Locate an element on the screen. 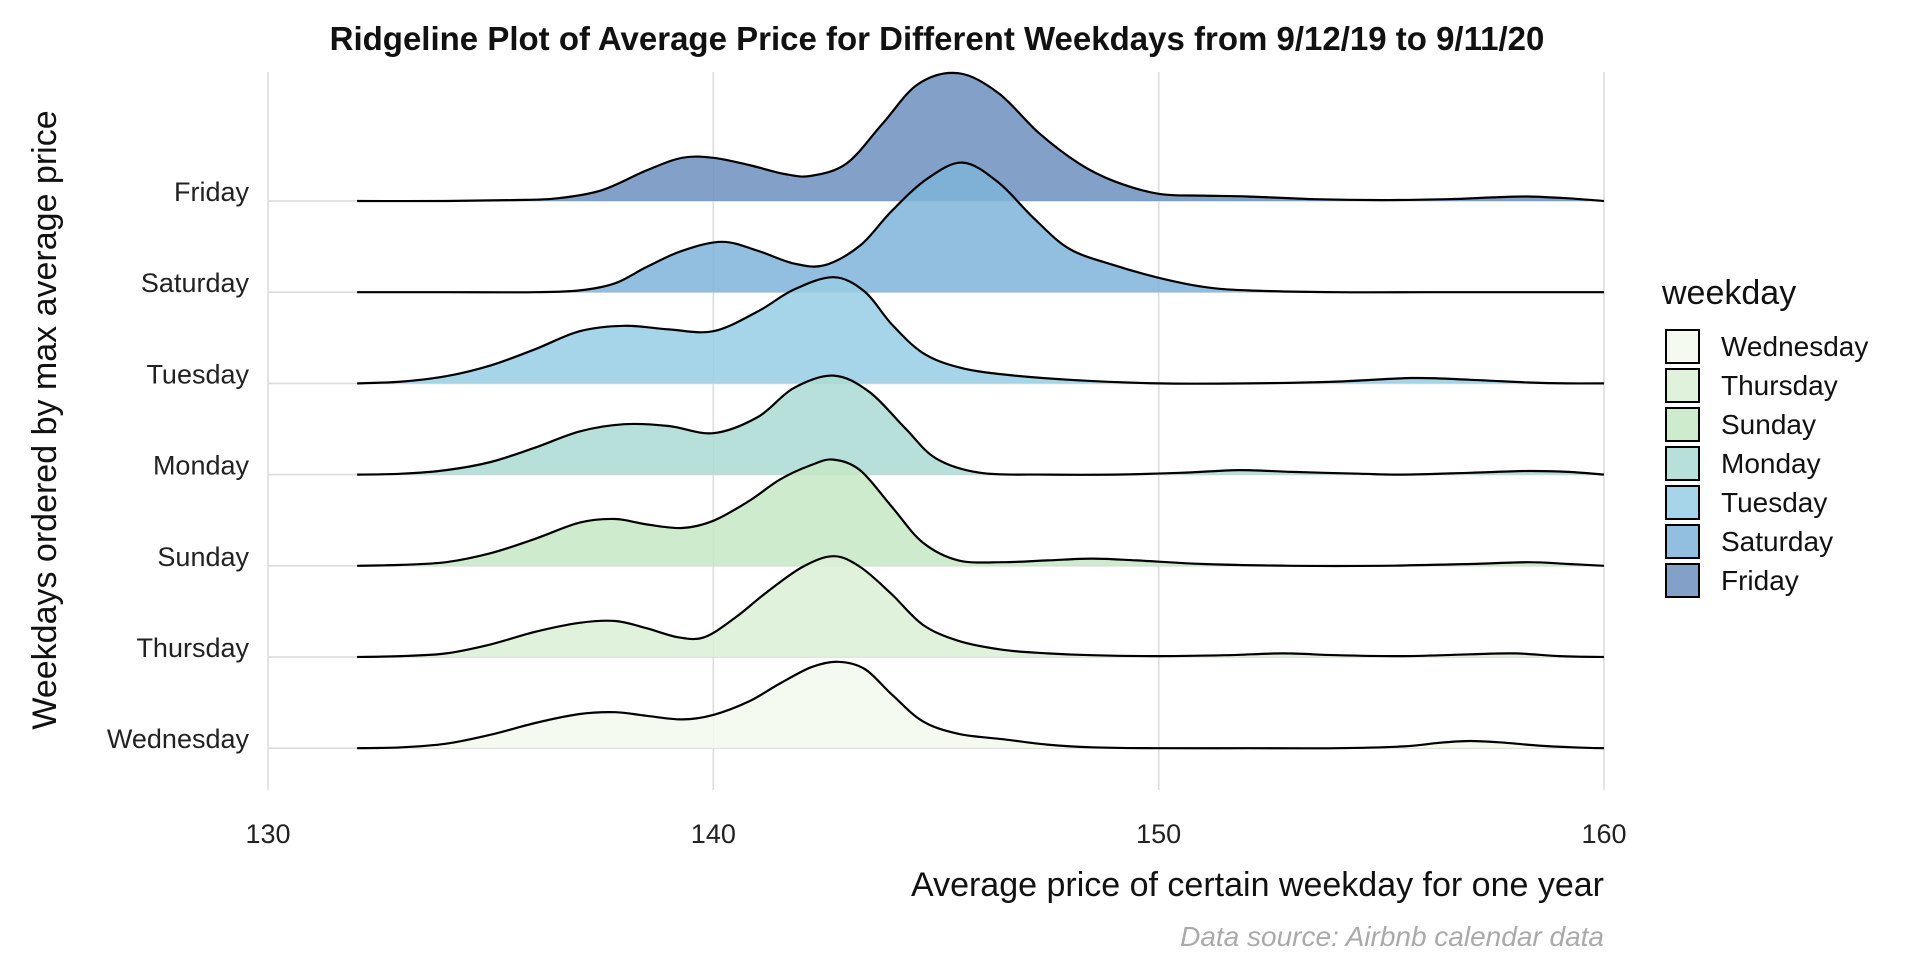 The image size is (1920, 960). legend-title: weekday is located at coordinates (1728, 293).